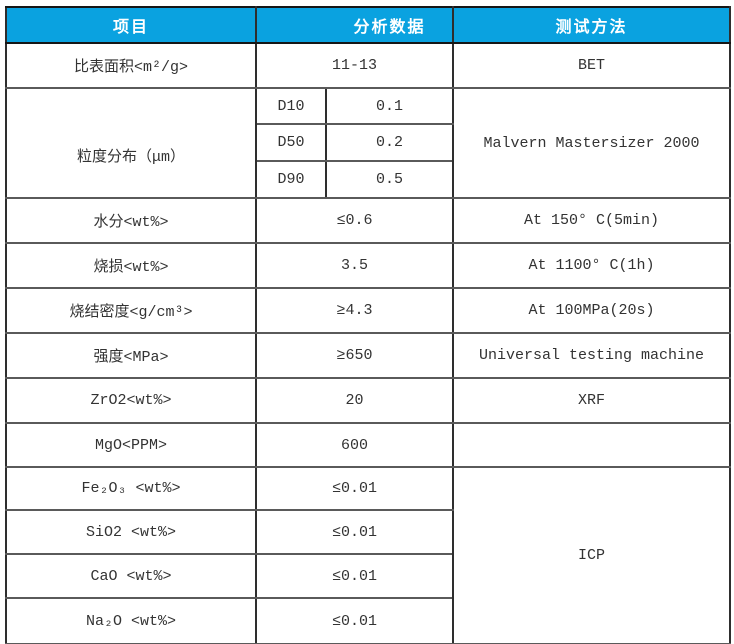  What do you see at coordinates (592, 310) in the screenshot?
I see `cell-density-method: At 100MPa(20s)` at bounding box center [592, 310].